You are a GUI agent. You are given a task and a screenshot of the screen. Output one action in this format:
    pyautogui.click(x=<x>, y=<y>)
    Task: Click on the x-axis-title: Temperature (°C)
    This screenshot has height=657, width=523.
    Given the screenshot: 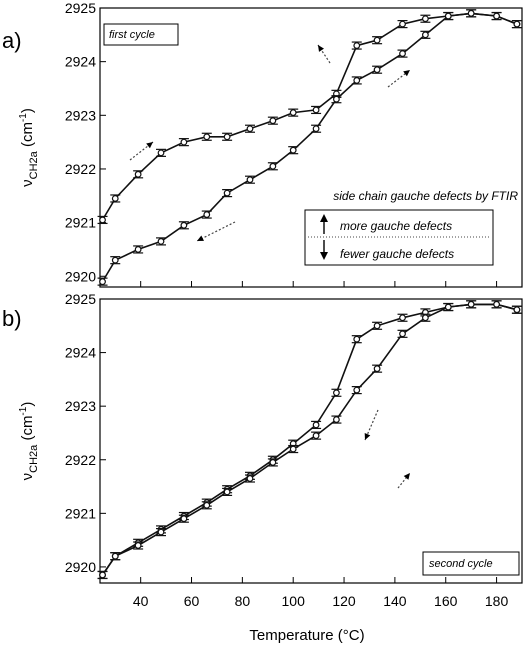 What is the action you would take?
    pyautogui.click(x=306, y=635)
    